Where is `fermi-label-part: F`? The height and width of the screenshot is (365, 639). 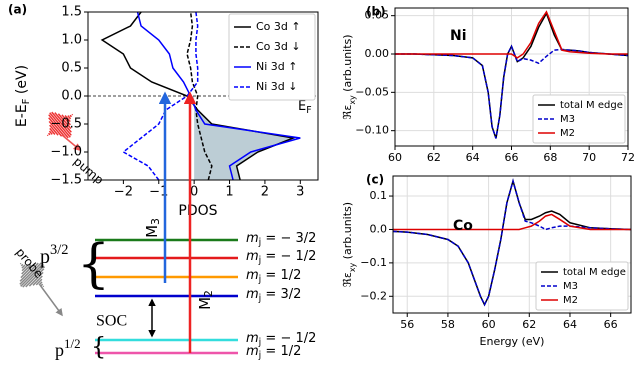
fermi-label-part: F is located at coordinates (308, 110).